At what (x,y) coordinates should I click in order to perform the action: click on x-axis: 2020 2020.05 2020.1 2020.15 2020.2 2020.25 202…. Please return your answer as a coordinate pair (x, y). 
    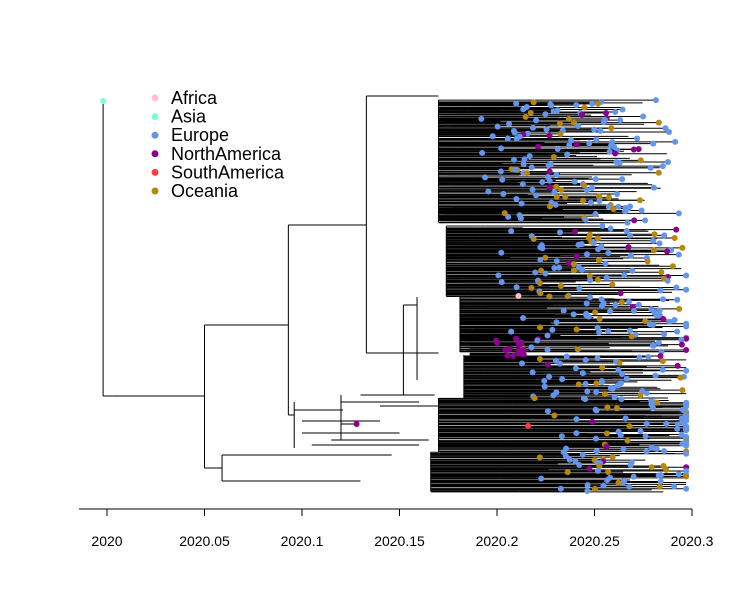
    Looking at the image, I should click on (396, 528).